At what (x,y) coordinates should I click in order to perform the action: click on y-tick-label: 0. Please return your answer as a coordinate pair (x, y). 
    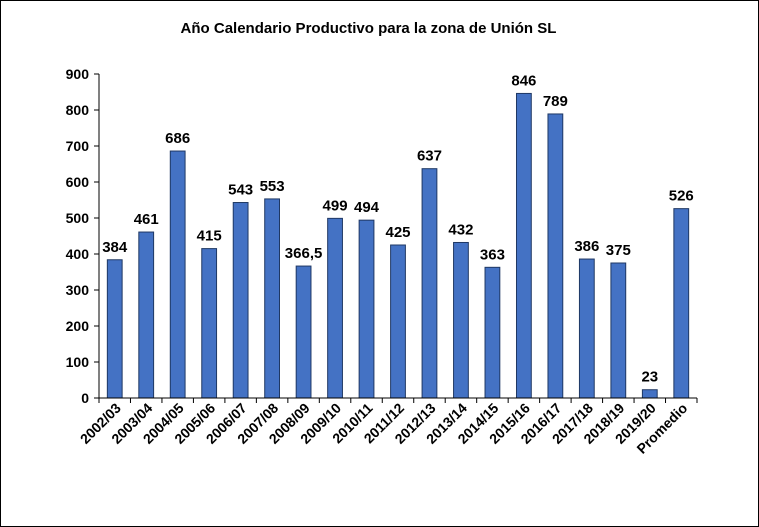
    Looking at the image, I should click on (85, 398).